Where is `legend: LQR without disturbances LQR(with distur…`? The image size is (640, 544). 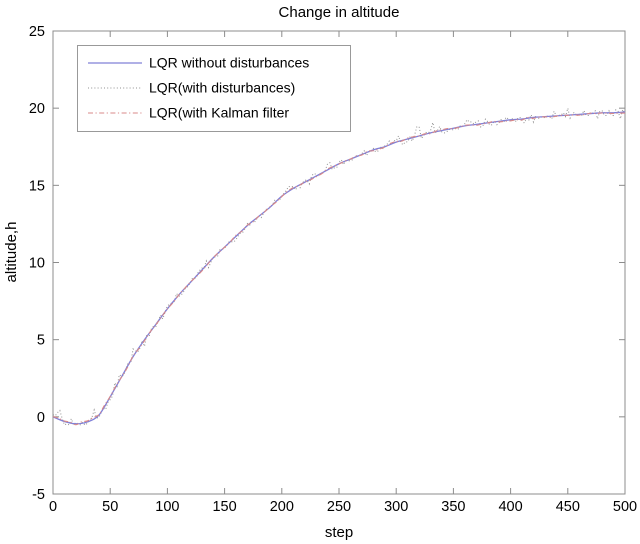 legend: LQR without disturbances LQR(with distur… is located at coordinates (214, 88).